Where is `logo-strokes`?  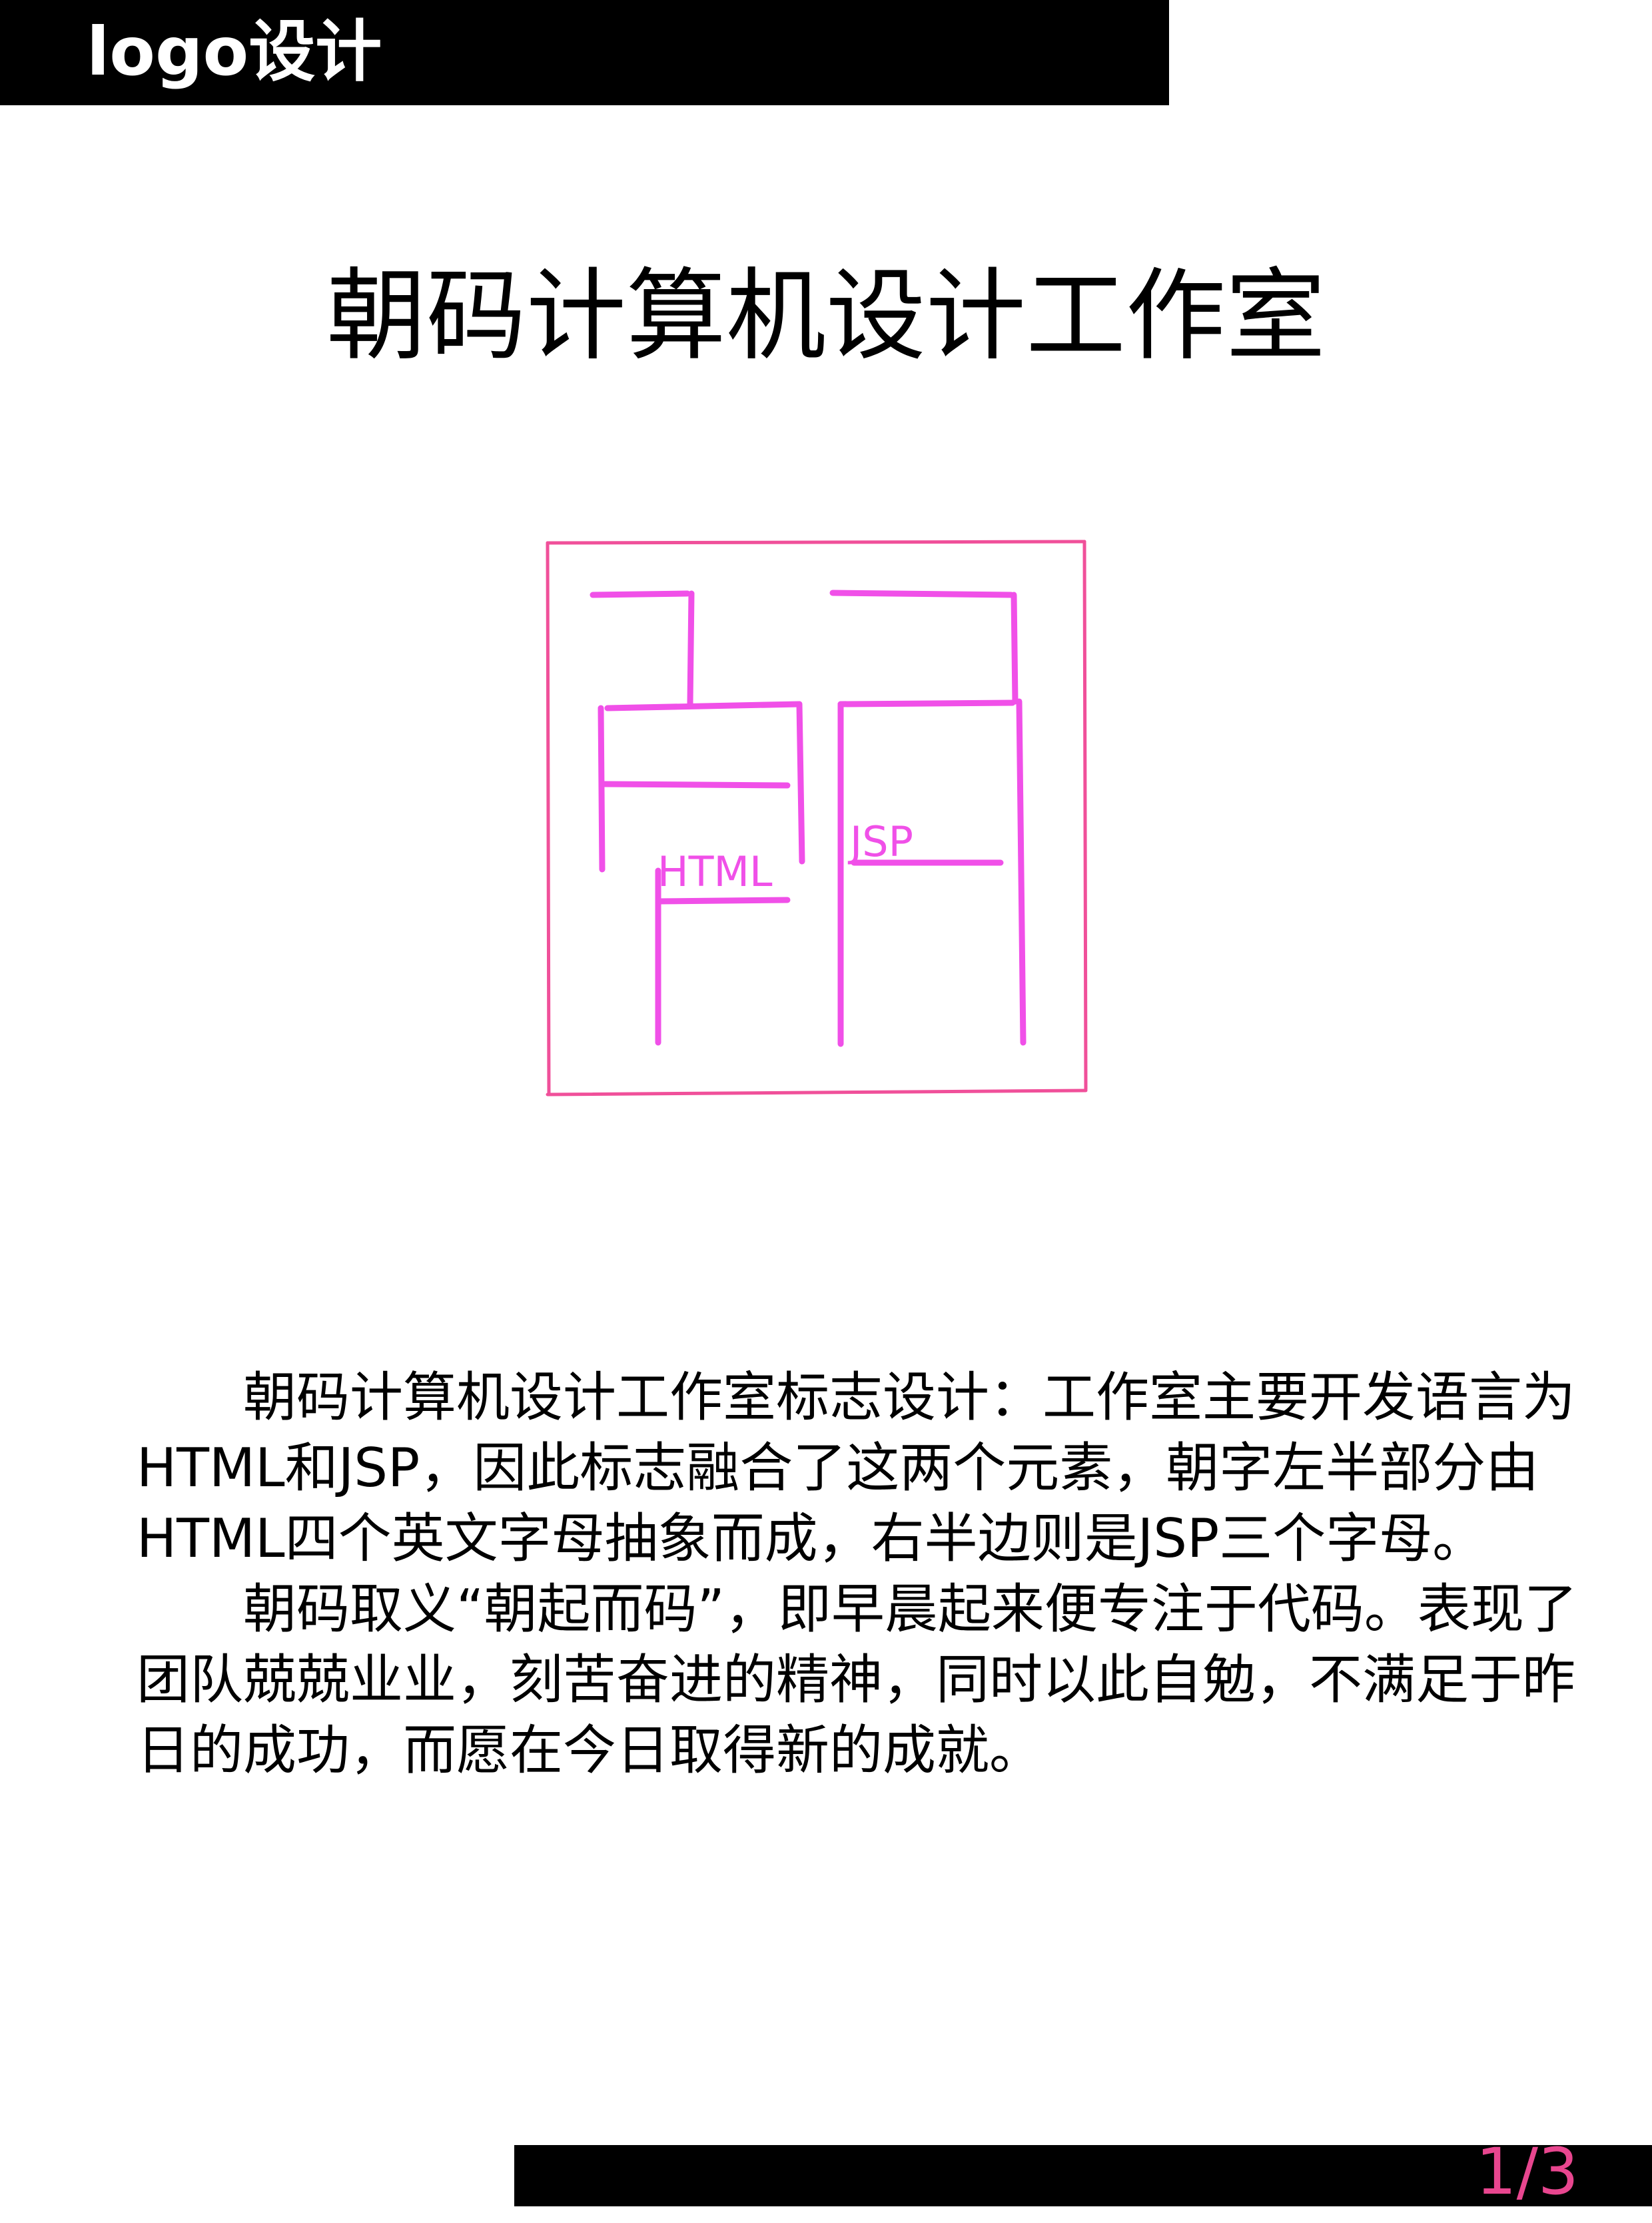
logo-strokes is located at coordinates (808, 818).